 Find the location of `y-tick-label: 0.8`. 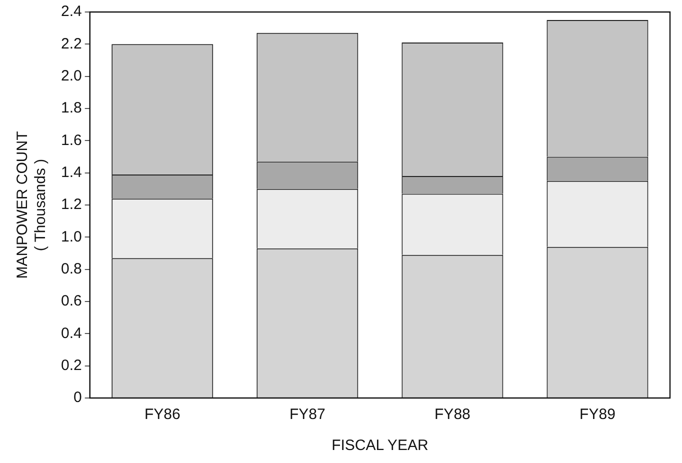

y-tick-label: 0.8 is located at coordinates (71, 269).